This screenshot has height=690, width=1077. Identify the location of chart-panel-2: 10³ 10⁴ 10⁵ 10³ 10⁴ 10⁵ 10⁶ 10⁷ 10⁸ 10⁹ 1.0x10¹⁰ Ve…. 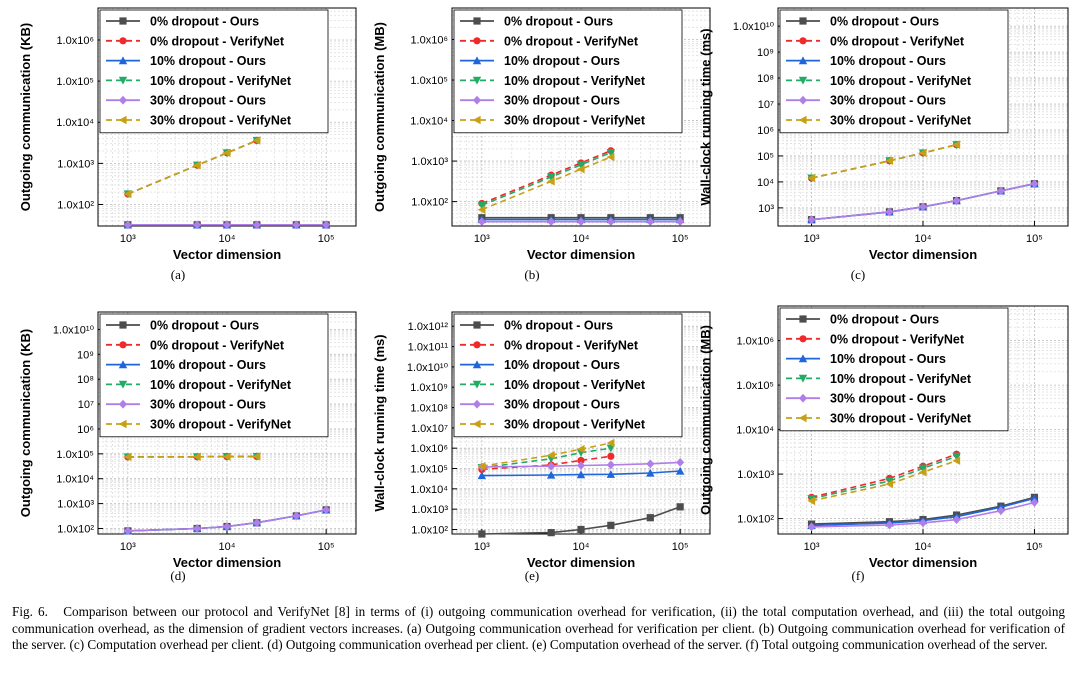
(883, 144).